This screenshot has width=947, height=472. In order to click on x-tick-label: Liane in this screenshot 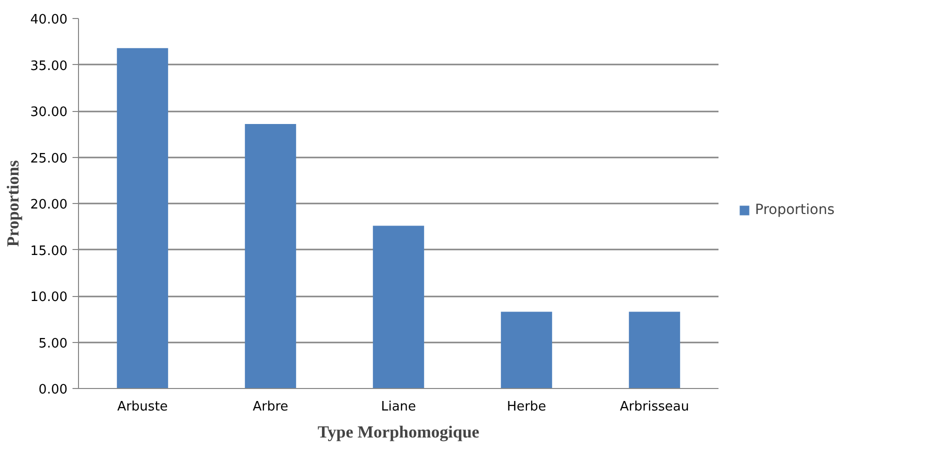, I will do `click(398, 407)`.